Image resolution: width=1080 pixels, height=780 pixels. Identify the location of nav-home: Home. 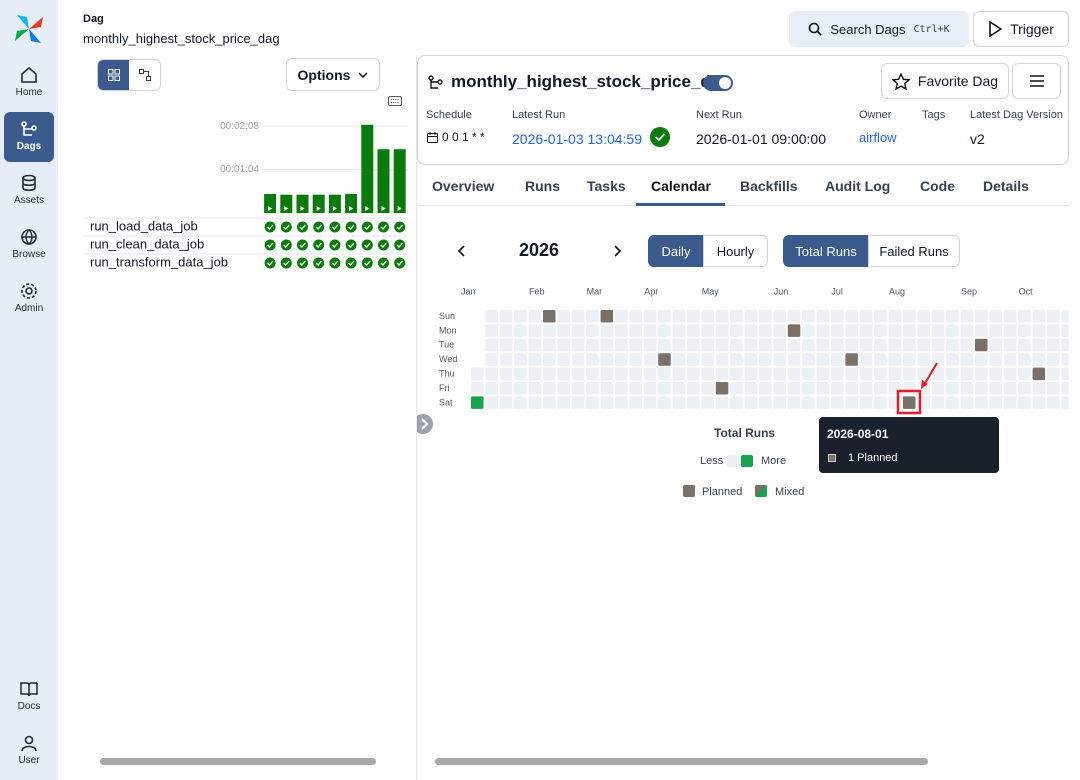
(29, 83).